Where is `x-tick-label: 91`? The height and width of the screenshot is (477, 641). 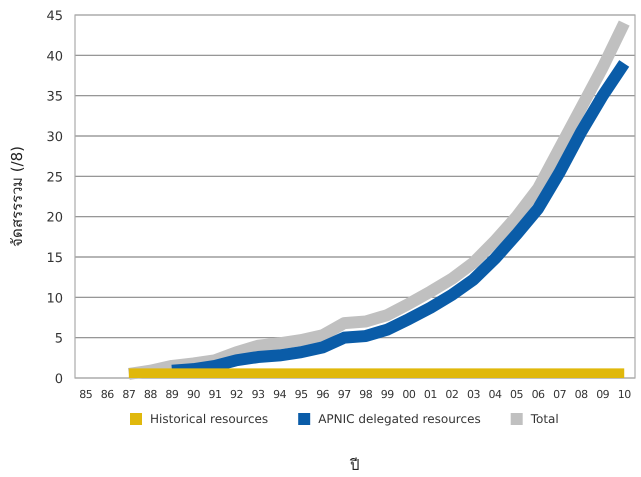
x-tick-label: 91 is located at coordinates (215, 394).